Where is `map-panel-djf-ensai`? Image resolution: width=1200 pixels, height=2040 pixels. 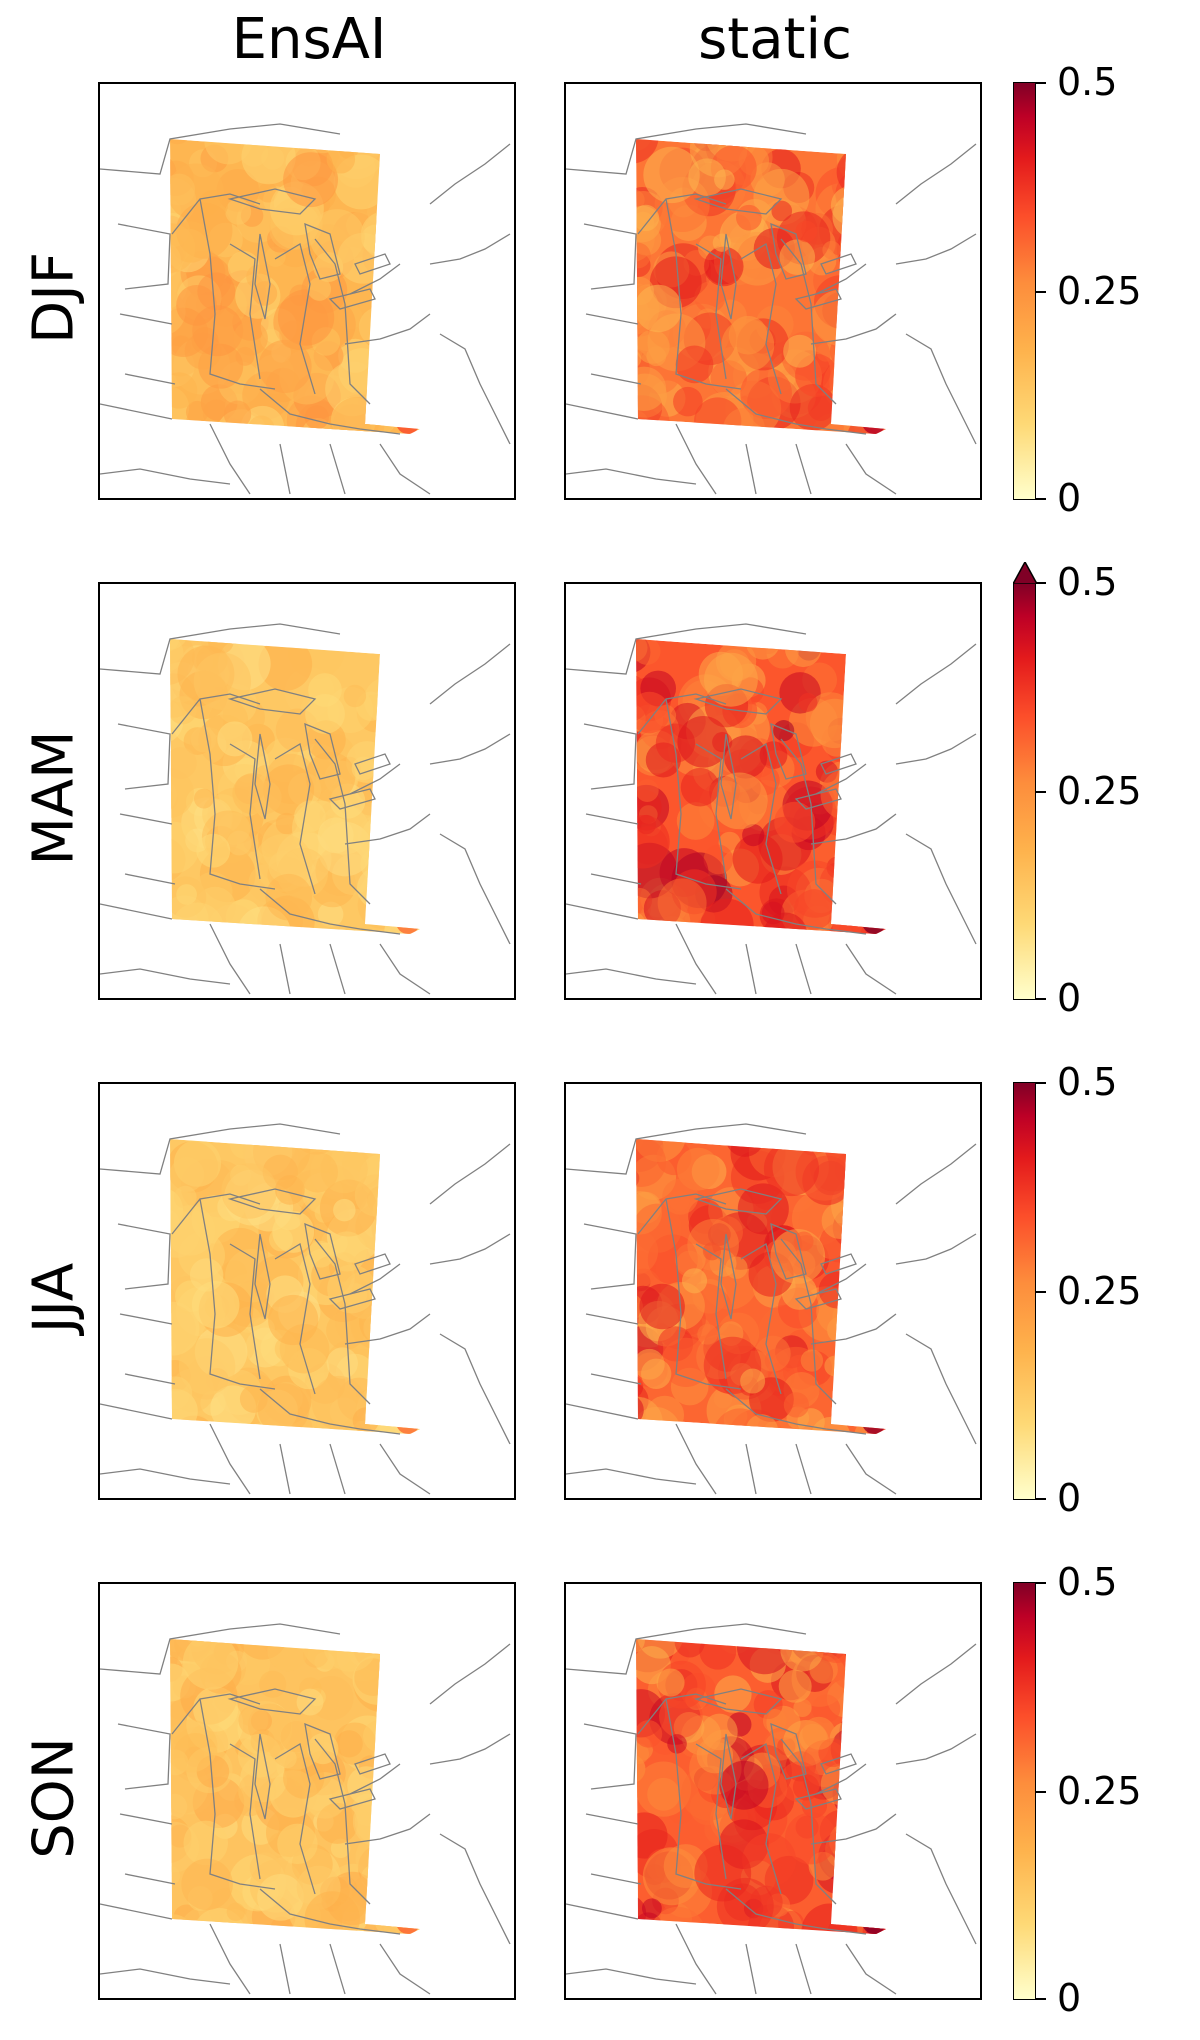
map-panel-djf-ensai is located at coordinates (307, 291).